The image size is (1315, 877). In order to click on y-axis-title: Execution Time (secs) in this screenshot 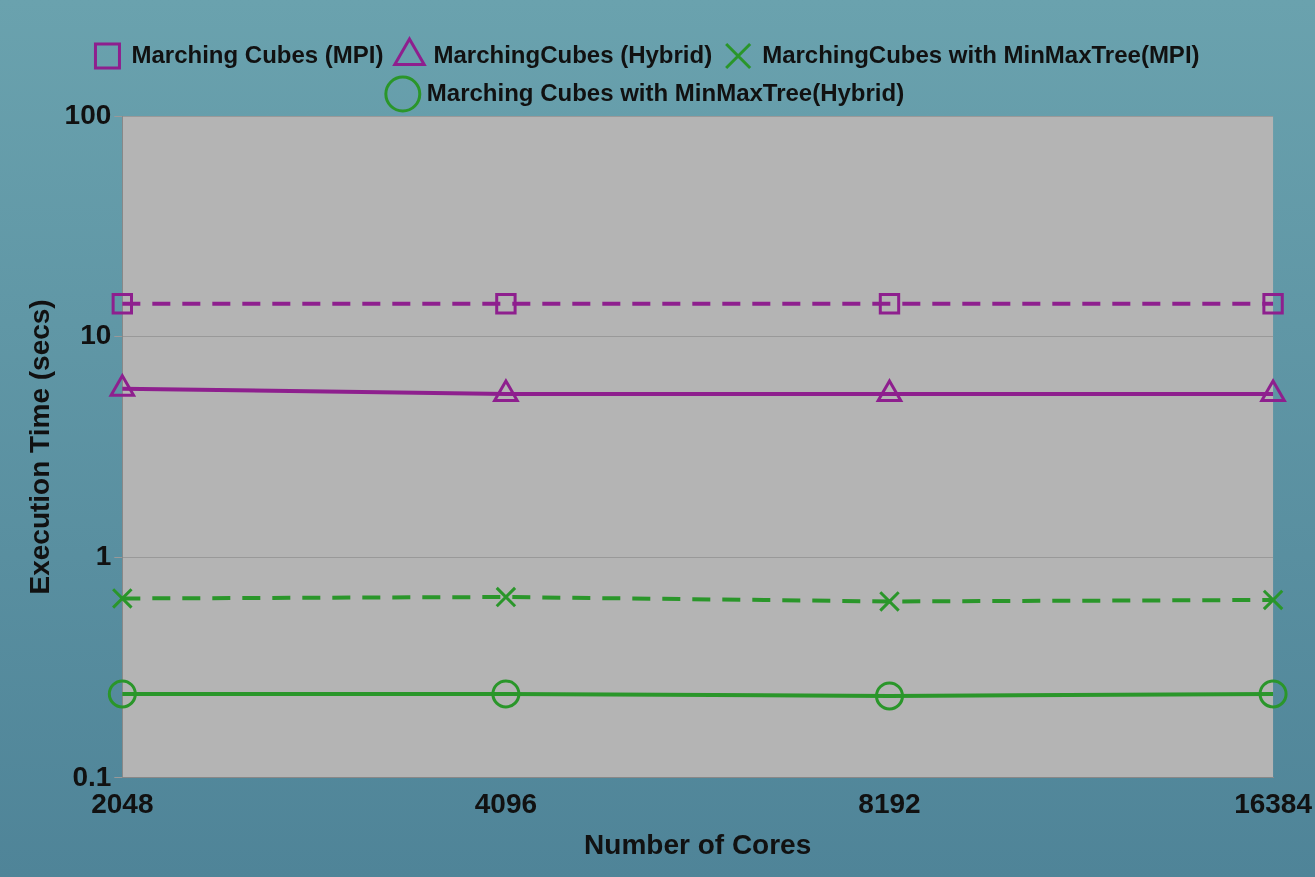, I will do `click(39, 447)`.